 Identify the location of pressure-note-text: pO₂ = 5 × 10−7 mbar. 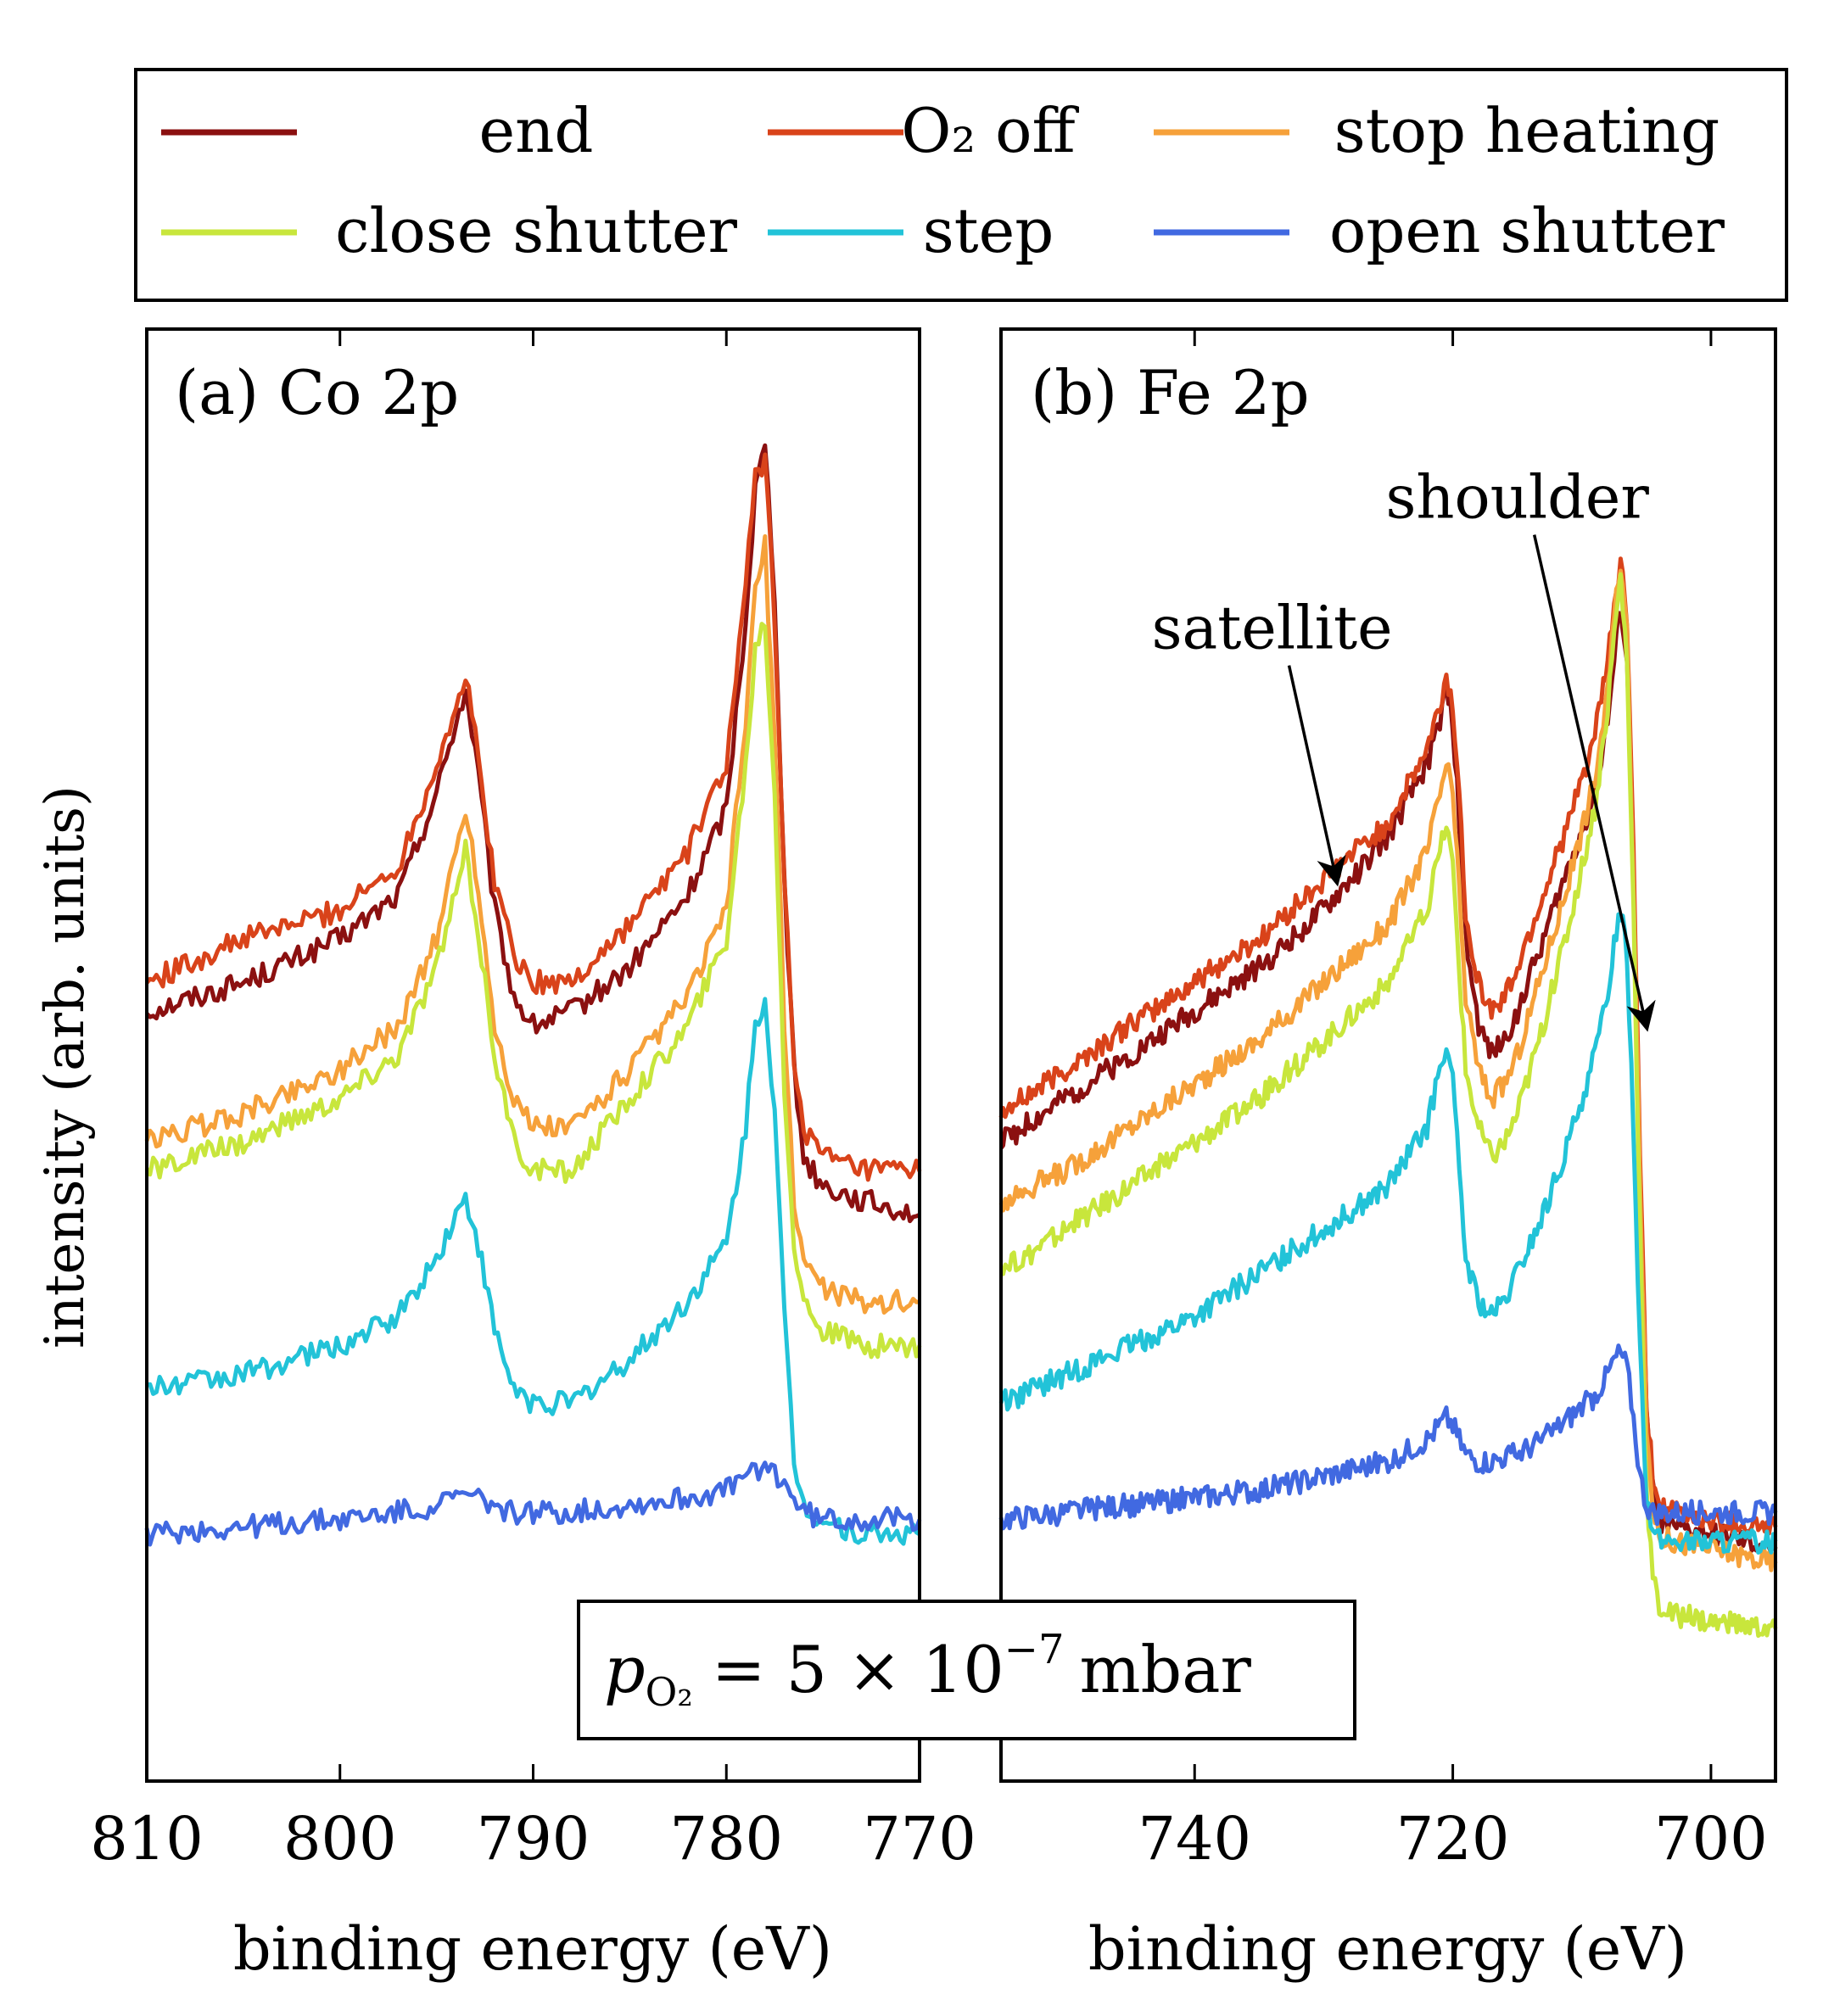
(928, 1670).